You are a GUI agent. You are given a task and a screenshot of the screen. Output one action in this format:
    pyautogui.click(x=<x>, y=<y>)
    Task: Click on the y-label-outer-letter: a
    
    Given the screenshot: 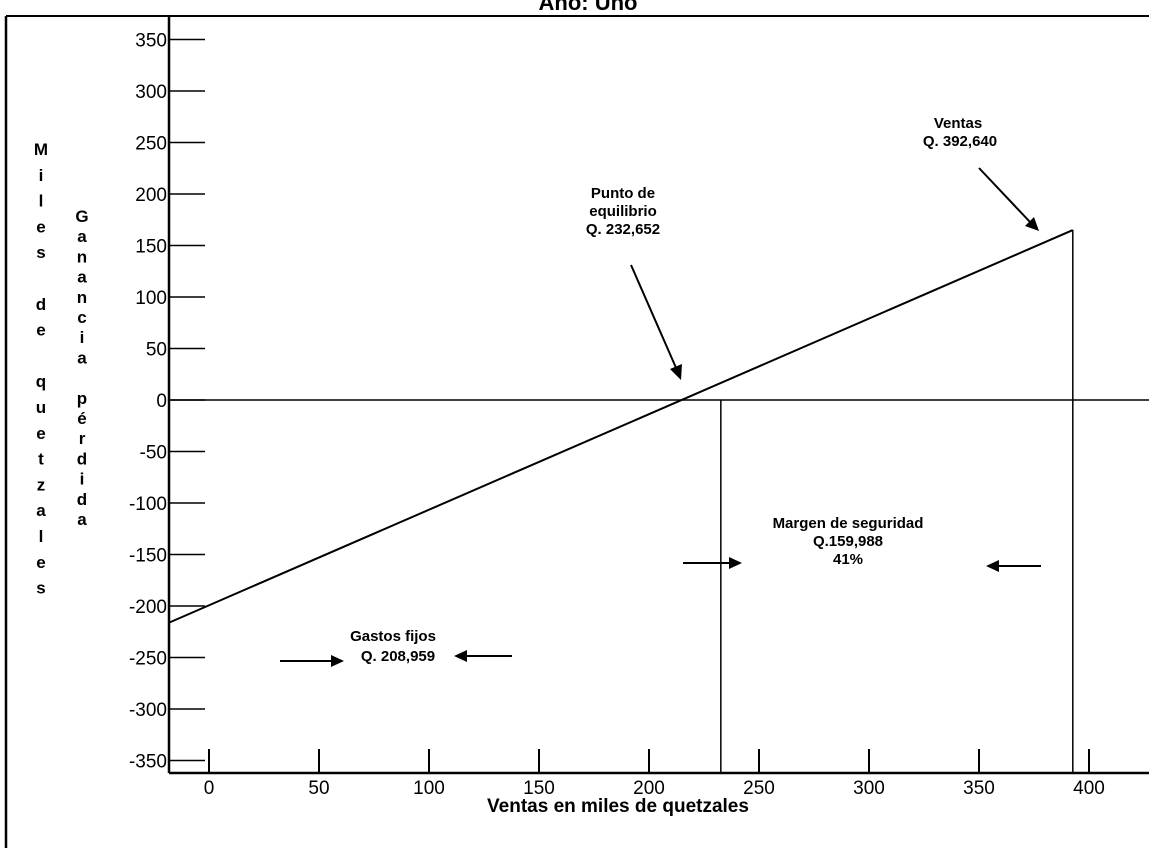 What is the action you would take?
    pyautogui.click(x=41, y=510)
    